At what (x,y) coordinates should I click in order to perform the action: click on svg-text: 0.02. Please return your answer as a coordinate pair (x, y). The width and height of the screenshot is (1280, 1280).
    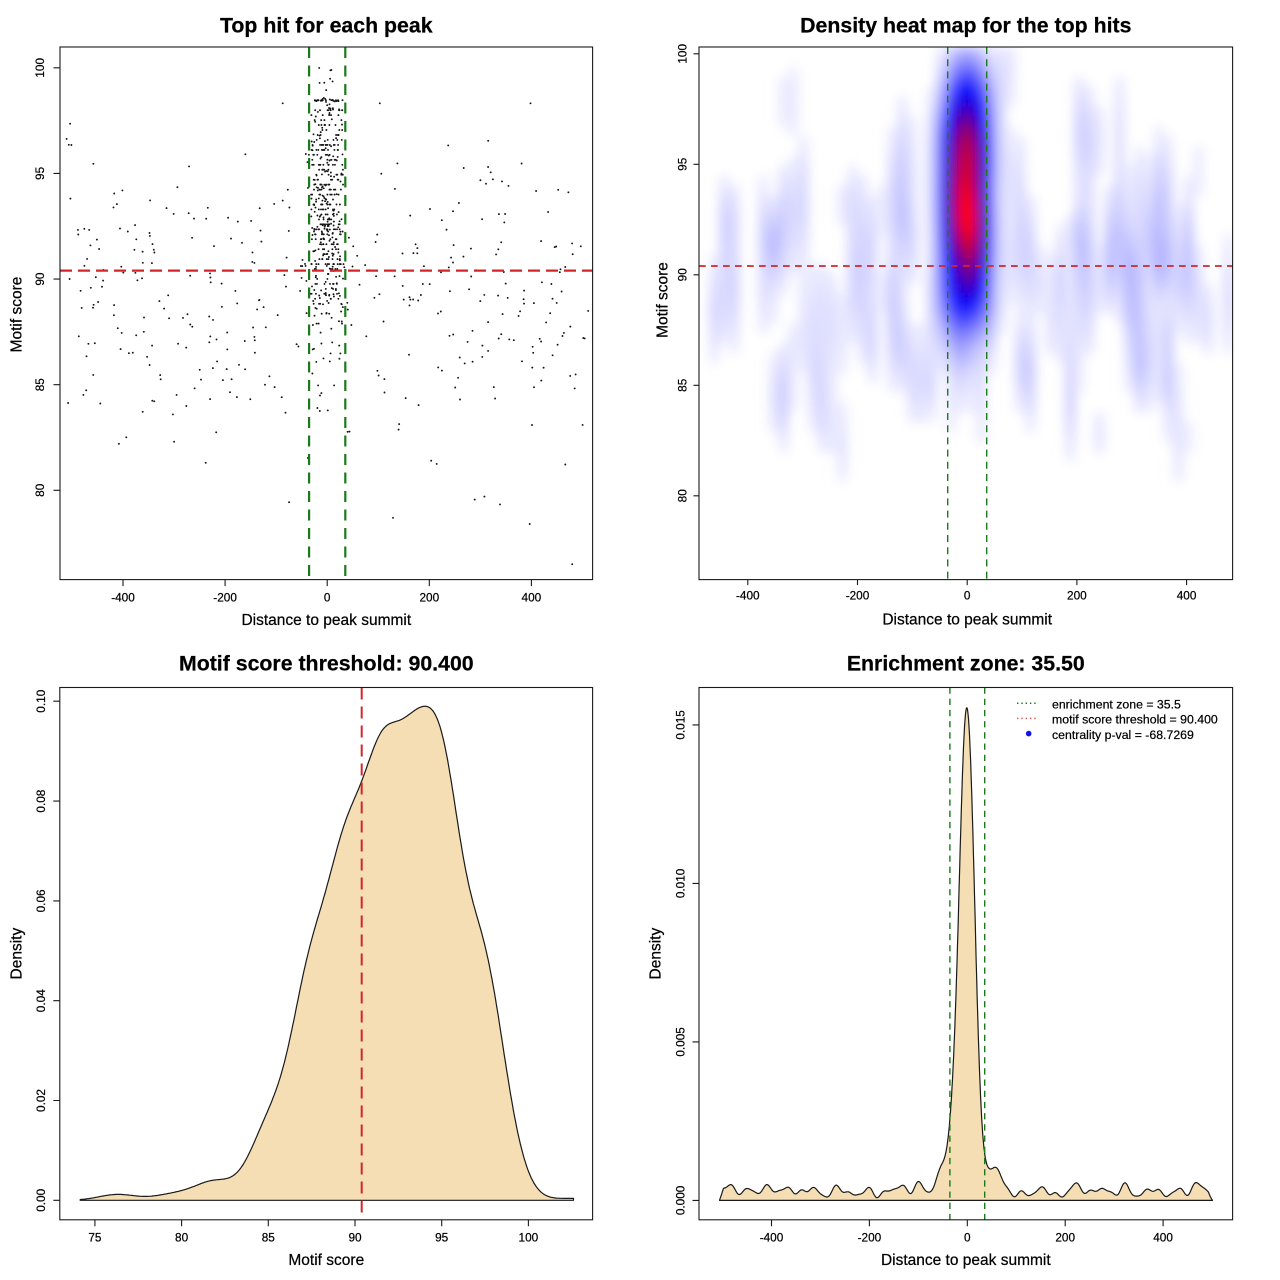
    Looking at the image, I should click on (41, 1100).